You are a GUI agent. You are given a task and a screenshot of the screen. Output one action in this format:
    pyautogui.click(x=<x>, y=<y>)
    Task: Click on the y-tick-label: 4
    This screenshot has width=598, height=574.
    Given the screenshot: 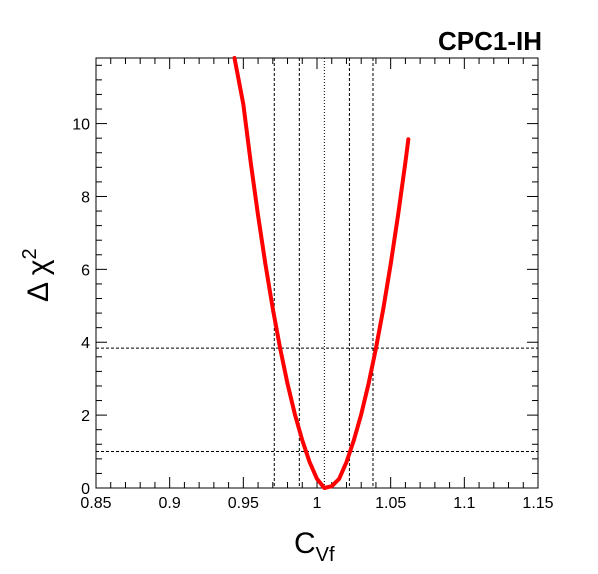 What is the action you would take?
    pyautogui.click(x=85, y=343)
    